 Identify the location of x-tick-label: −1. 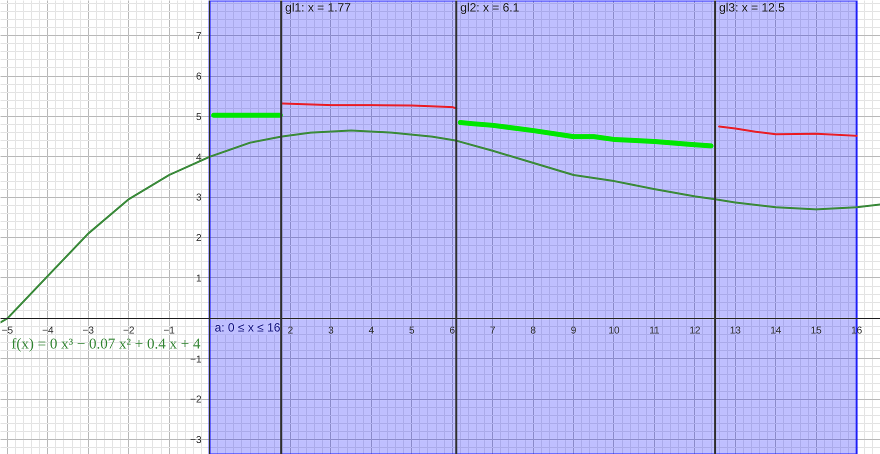
(169, 330).